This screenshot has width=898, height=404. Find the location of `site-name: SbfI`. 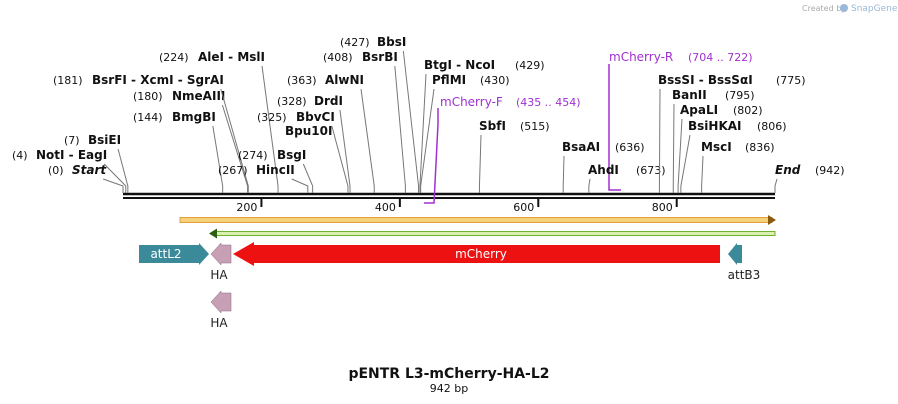

site-name: SbfI is located at coordinates (492, 126).